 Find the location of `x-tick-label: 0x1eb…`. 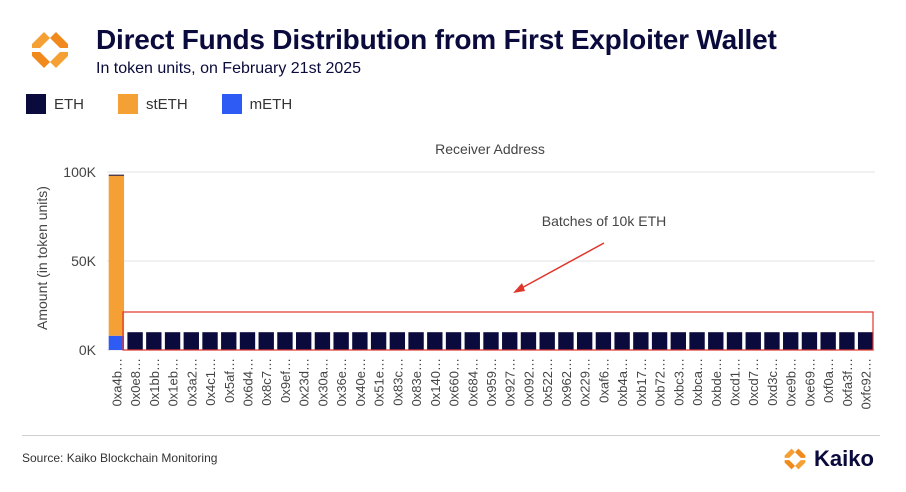

x-tick-label: 0x1eb… is located at coordinates (173, 382).